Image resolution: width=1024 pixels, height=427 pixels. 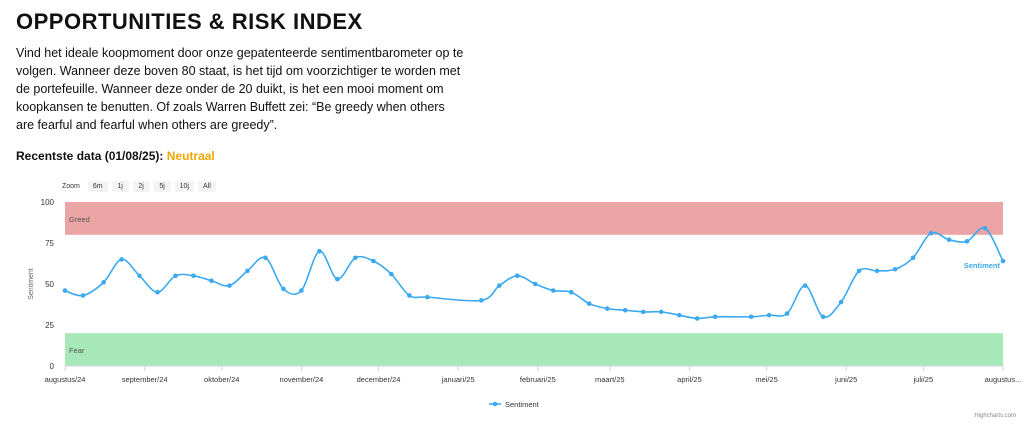 I want to click on series-end-label: Sentiment, so click(x=982, y=265).